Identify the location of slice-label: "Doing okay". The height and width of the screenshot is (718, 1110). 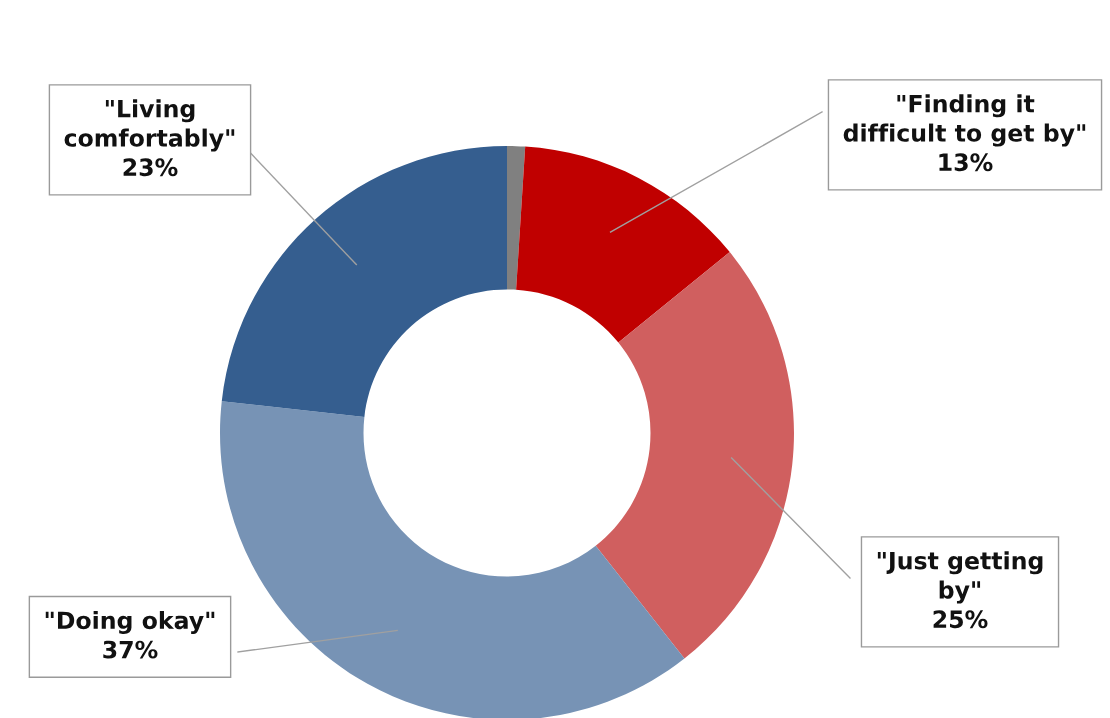
(130, 622).